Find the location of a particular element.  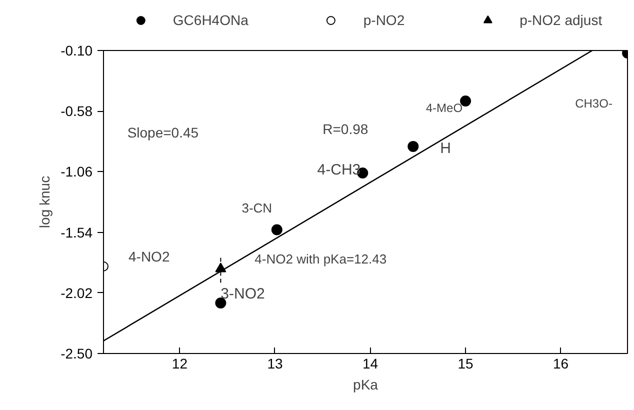

x-tick-label: 15 is located at coordinates (466, 364).